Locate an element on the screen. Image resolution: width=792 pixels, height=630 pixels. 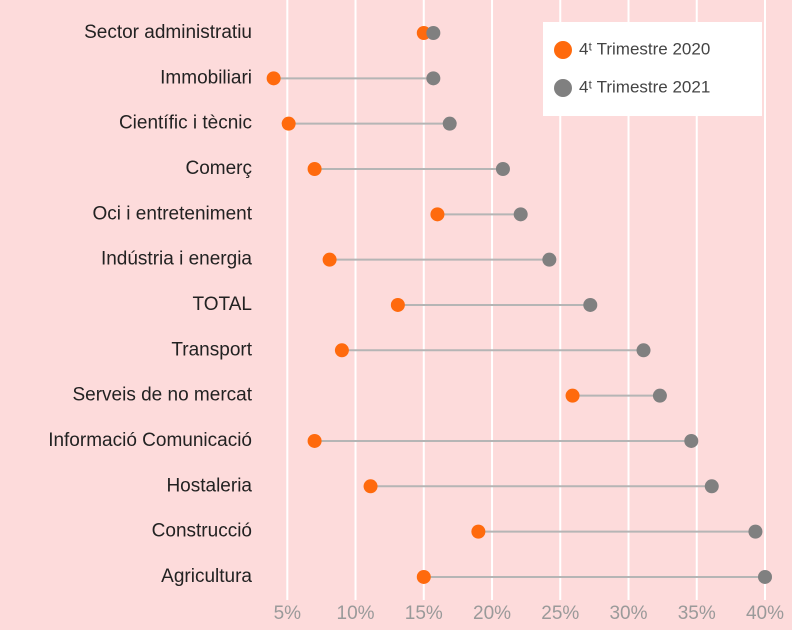
legend-label: 4ᵗ Trimestre 2020 is located at coordinates (644, 48).